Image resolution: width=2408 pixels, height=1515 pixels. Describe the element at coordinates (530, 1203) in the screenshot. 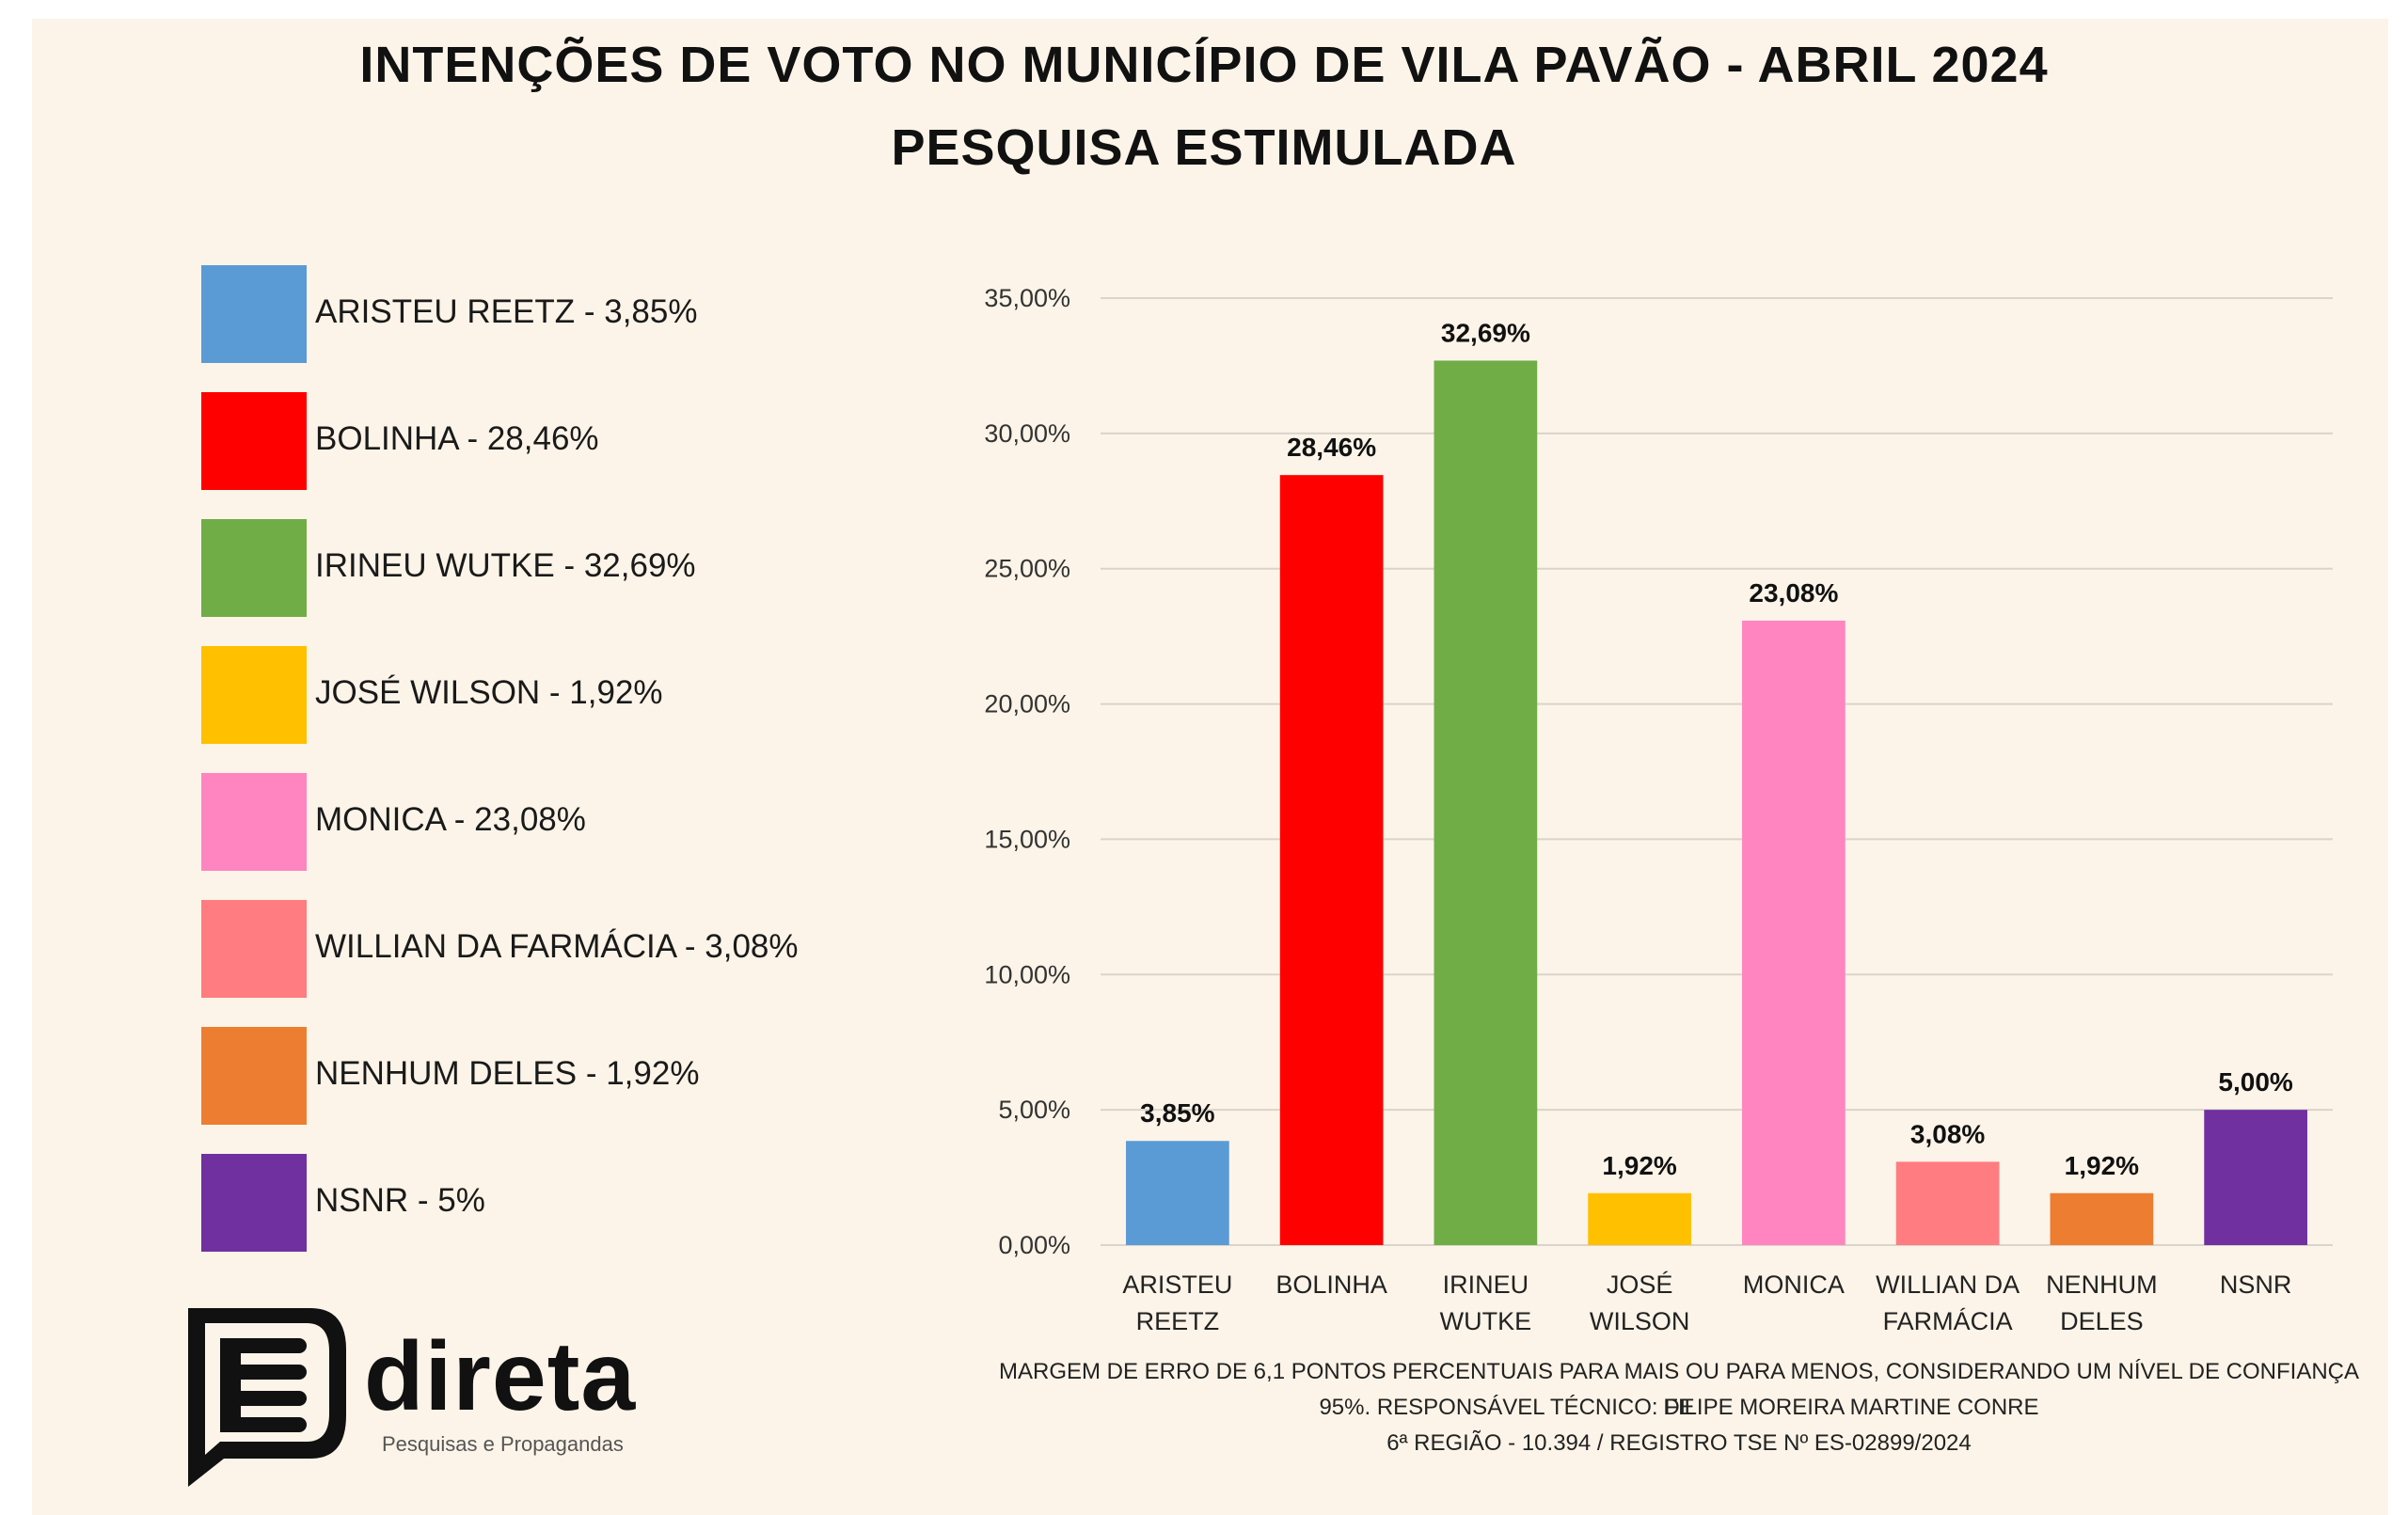

I see `legend-item-nsnr: NSNR - 5%` at that location.